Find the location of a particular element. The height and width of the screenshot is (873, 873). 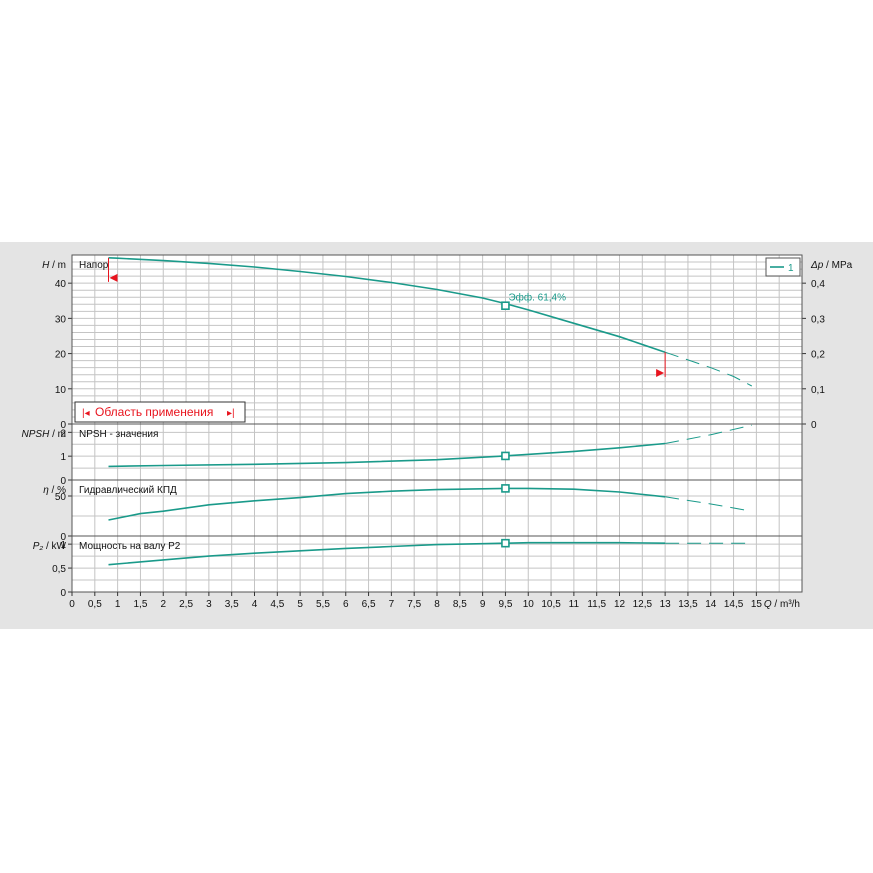

right-axis-symbol: Δp is located at coordinates (817, 265).